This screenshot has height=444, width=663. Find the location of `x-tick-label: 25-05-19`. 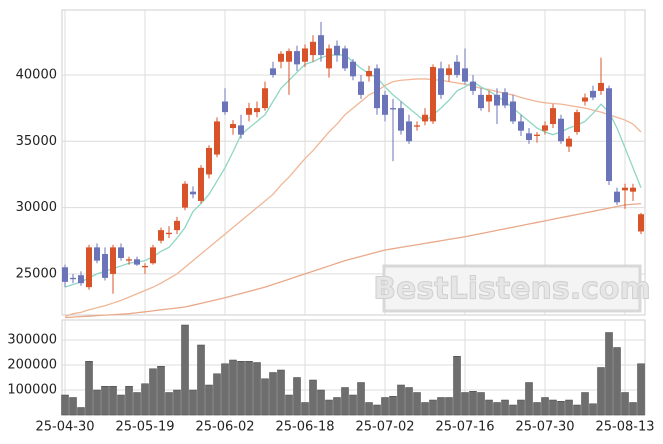

x-tick-label: 25-05-19 is located at coordinates (144, 427).